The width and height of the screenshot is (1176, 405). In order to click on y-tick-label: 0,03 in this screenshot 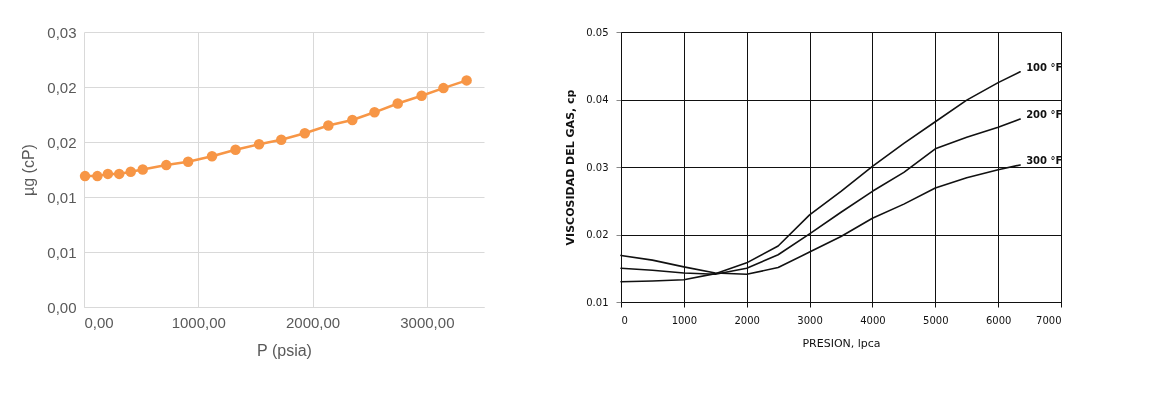, I will do `click(62, 32)`.